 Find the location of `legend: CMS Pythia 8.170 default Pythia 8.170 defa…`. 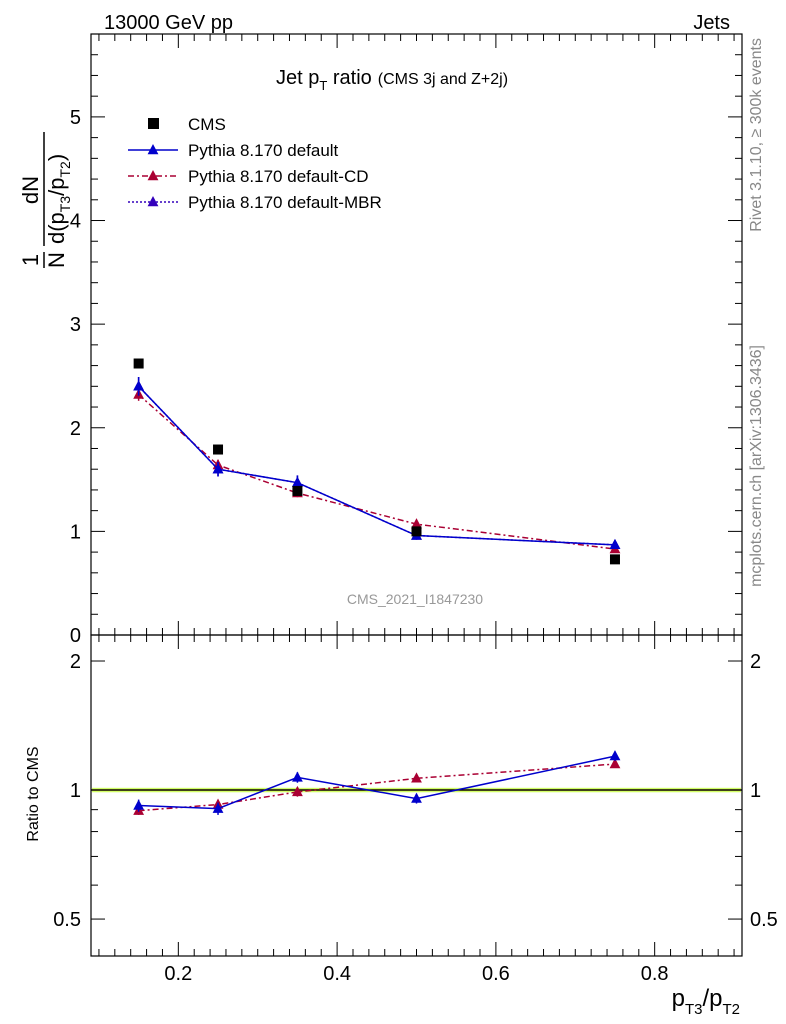

legend: CMS Pythia 8.170 default Pythia 8.170 defa… is located at coordinates (255, 163).